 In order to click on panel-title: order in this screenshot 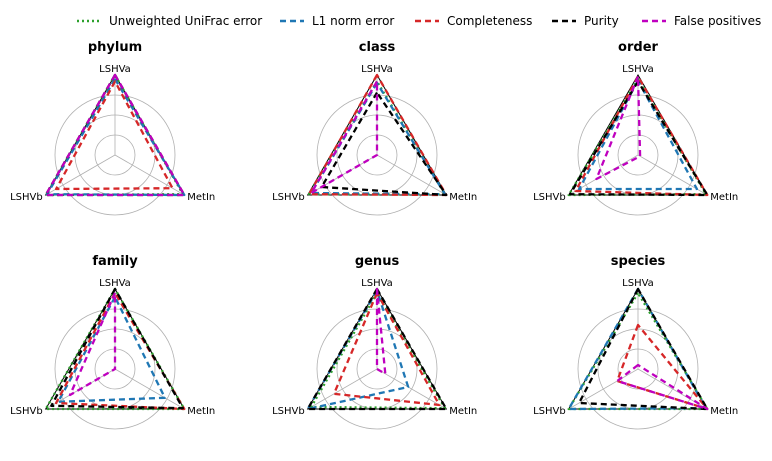, I will do `click(638, 47)`.